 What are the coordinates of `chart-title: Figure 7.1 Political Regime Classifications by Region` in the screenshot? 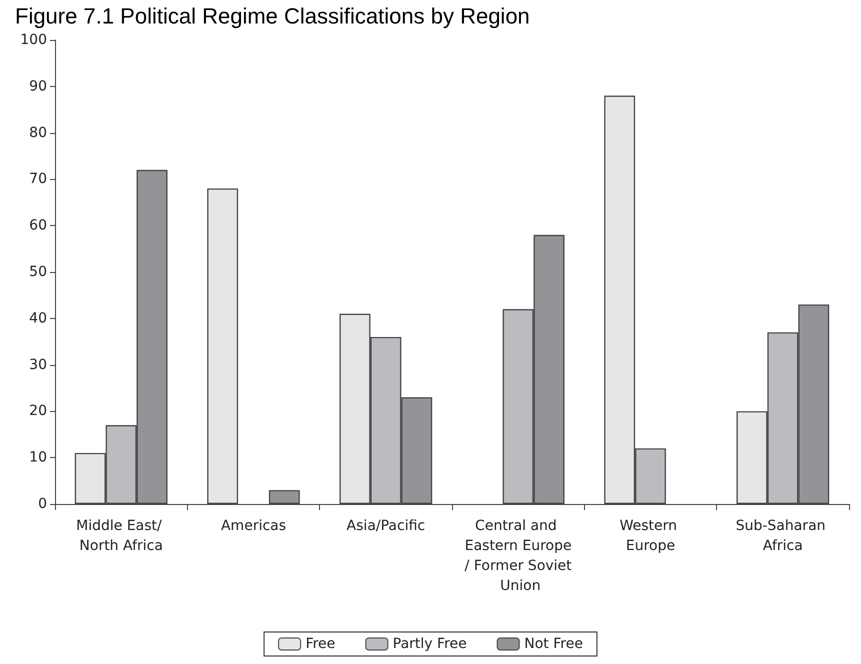 It's located at (272, 16).